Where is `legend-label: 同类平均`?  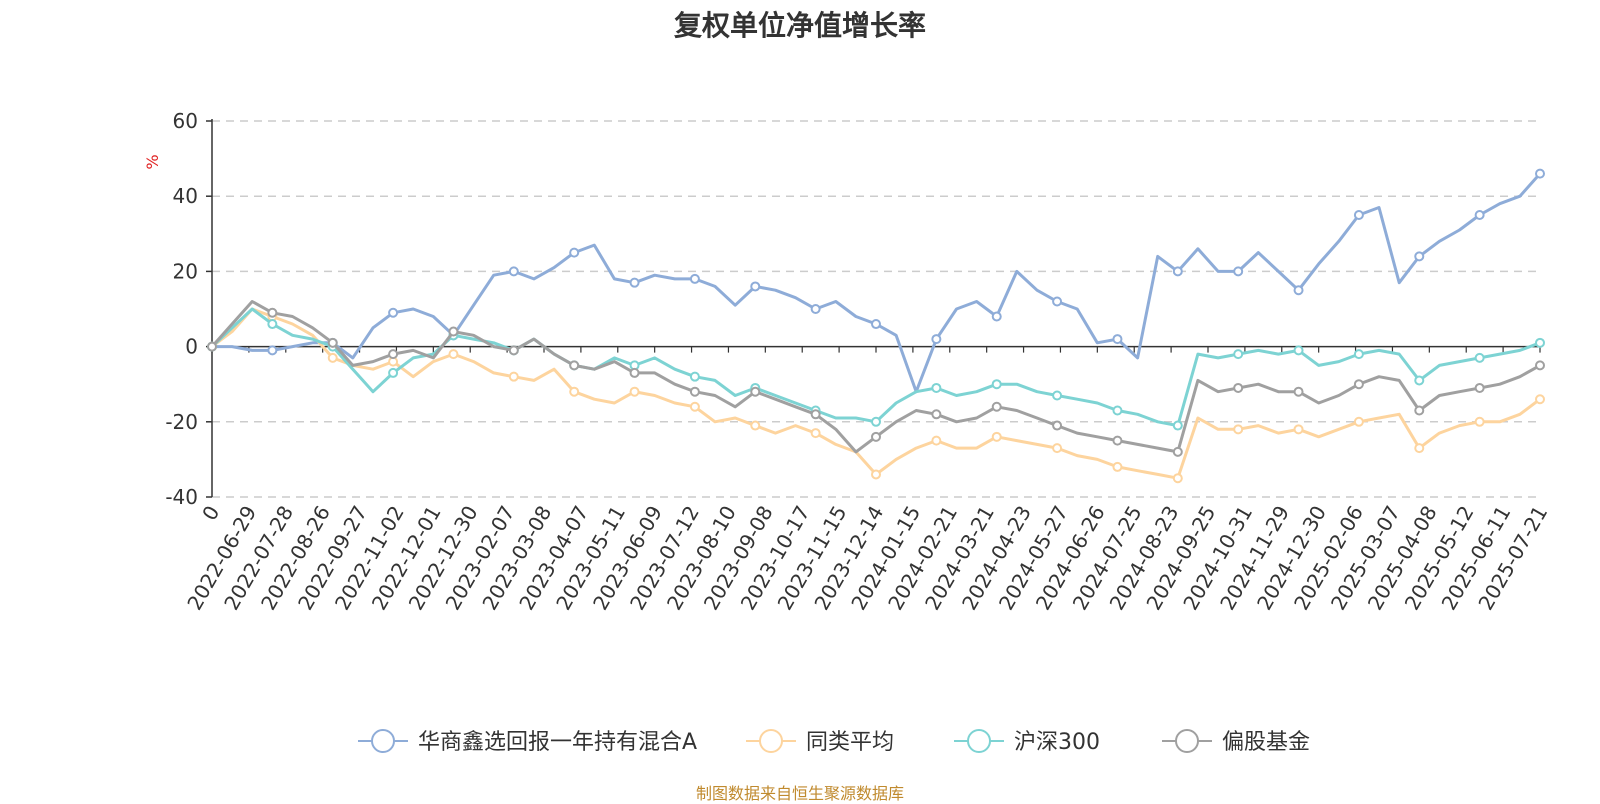
legend-label: 同类平均 is located at coordinates (850, 742).